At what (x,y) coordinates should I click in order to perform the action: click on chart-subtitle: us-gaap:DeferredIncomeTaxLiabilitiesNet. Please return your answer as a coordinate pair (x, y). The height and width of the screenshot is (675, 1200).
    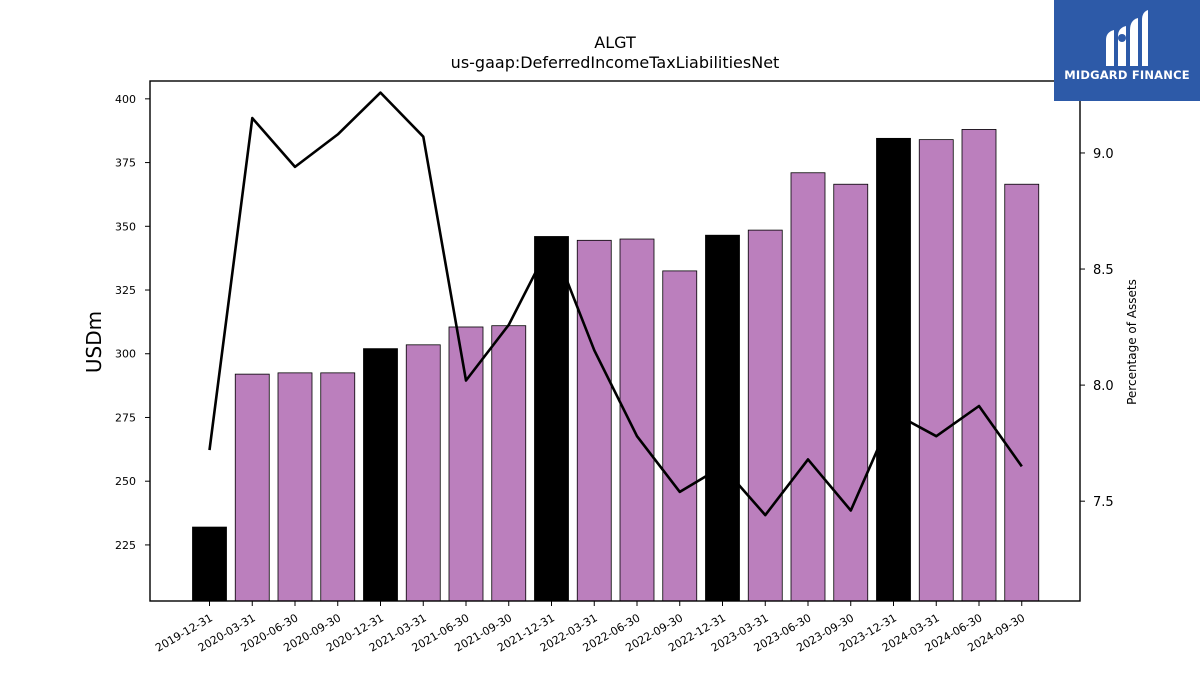
    Looking at the image, I should click on (615, 62).